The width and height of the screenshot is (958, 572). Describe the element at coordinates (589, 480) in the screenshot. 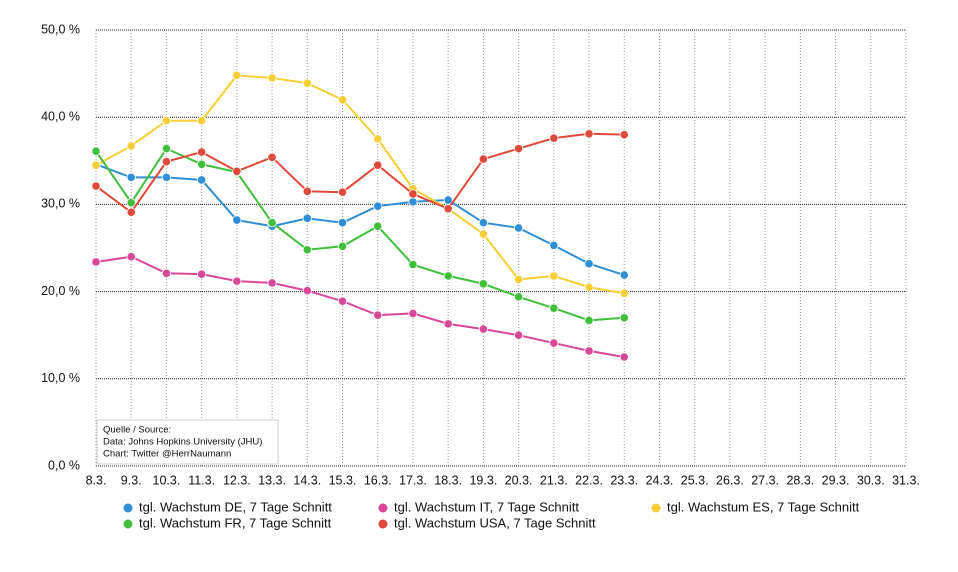

I see `x-tick-label: 22.3.` at that location.